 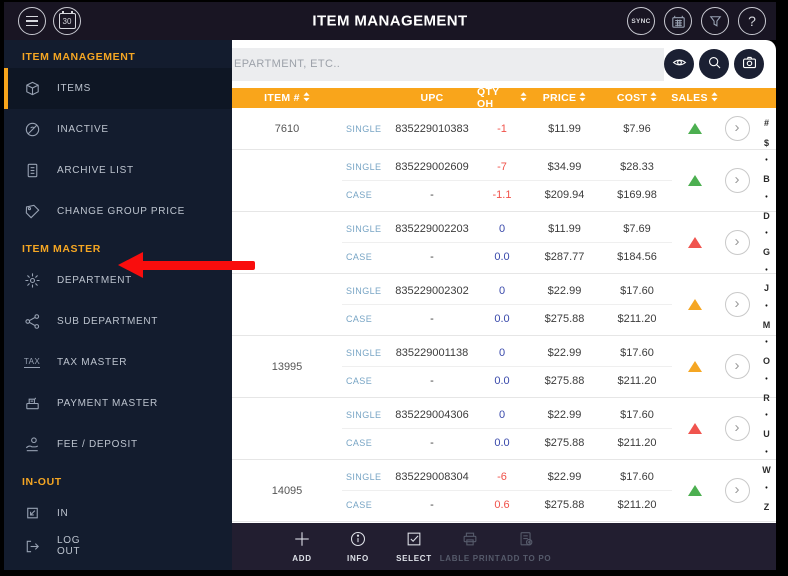 I want to click on index-letter-B: B, so click(x=766, y=179).